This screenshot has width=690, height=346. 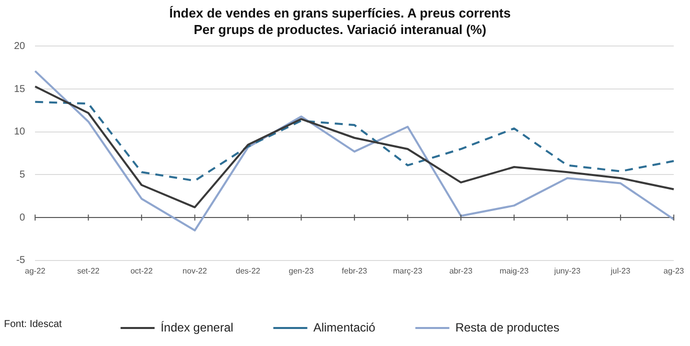 What do you see at coordinates (88, 271) in the screenshot?
I see `x-tick-label: set-22` at bounding box center [88, 271].